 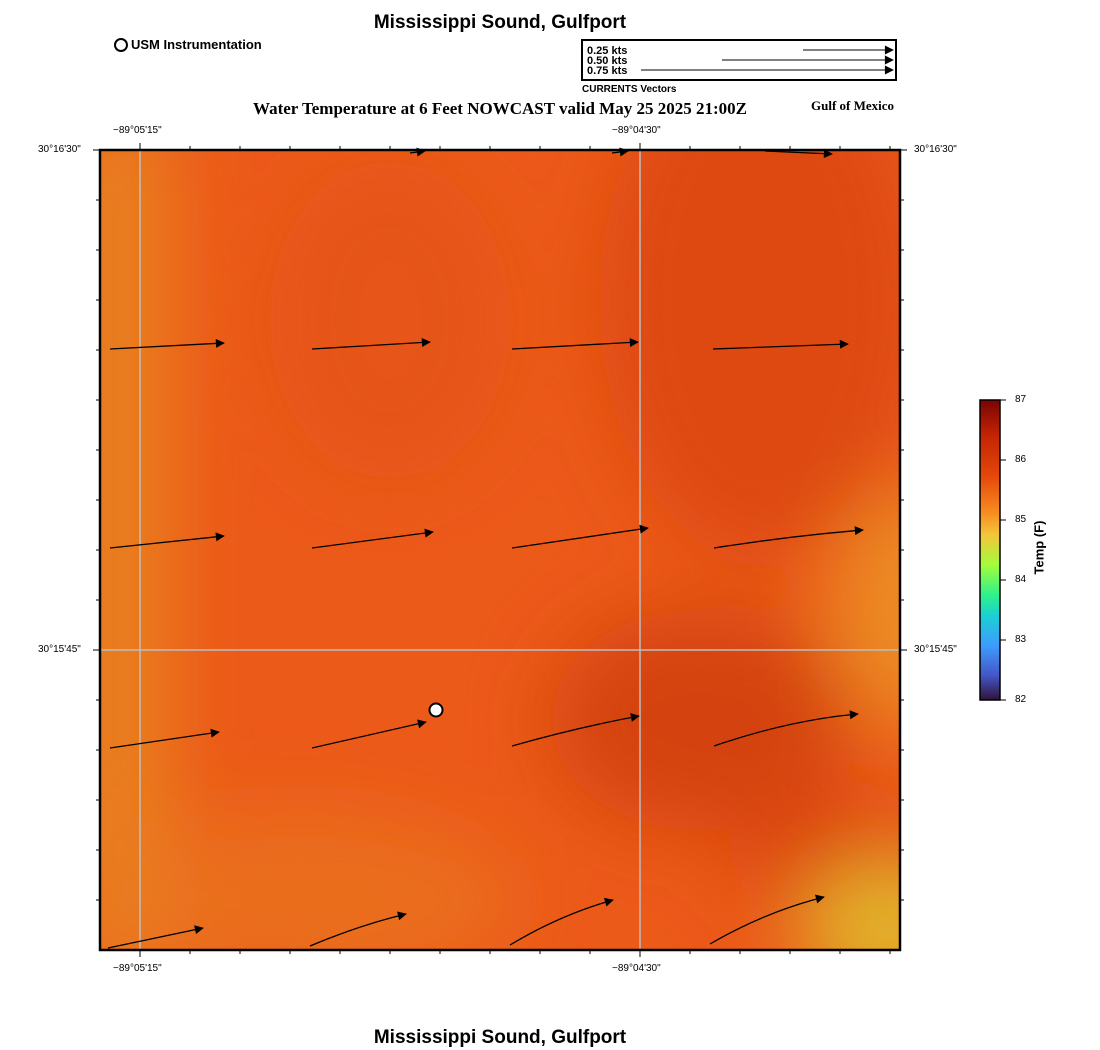 I want to click on lon-tick-top-2: −89°04'30", so click(x=636, y=130).